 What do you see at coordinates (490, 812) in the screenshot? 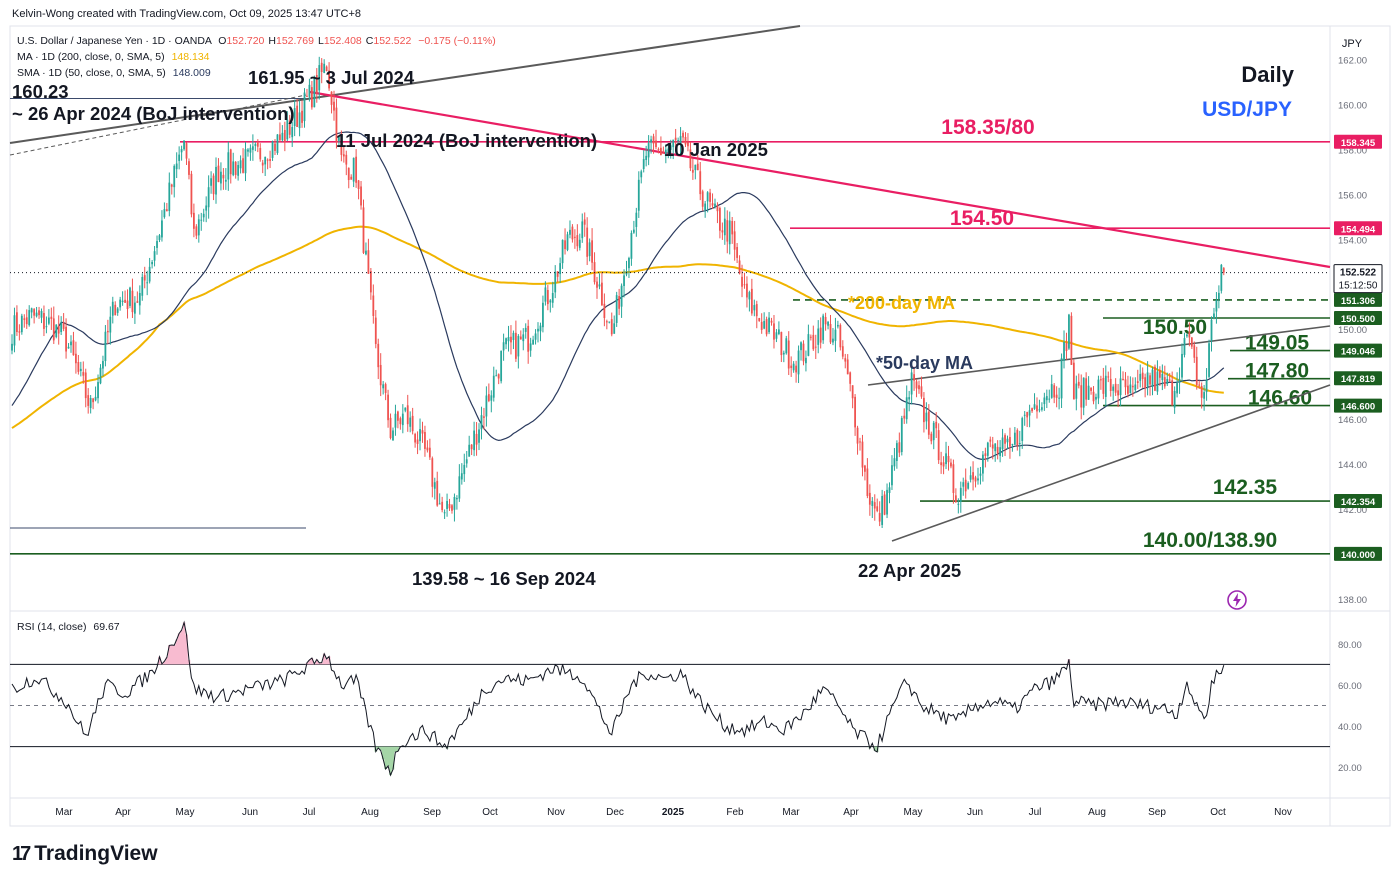
I see `time-tick-label: Oct` at bounding box center [490, 812].